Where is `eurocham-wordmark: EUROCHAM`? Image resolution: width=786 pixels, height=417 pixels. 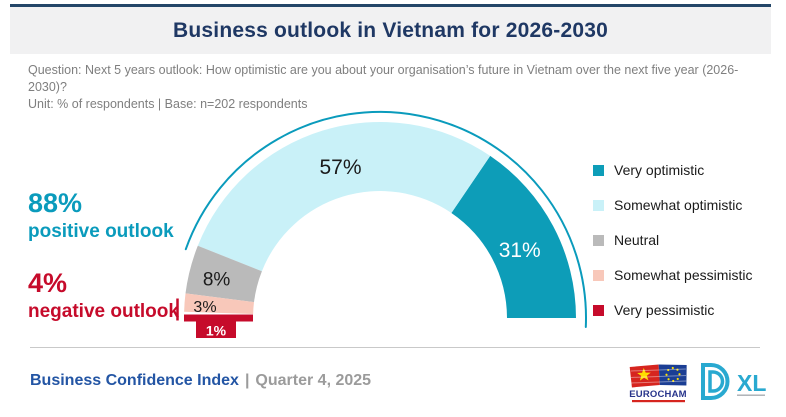
eurocham-wordmark: EUROCHAM is located at coordinates (658, 394).